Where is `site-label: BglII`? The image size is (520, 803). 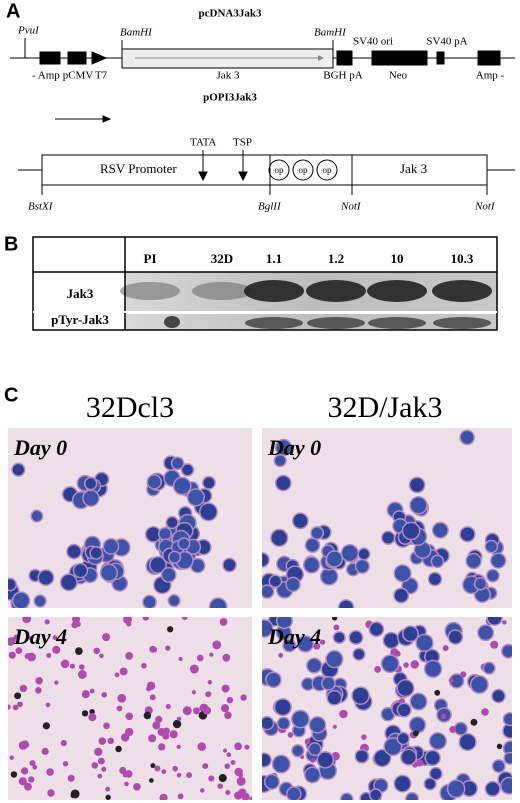
site-label: BglII is located at coordinates (270, 207).